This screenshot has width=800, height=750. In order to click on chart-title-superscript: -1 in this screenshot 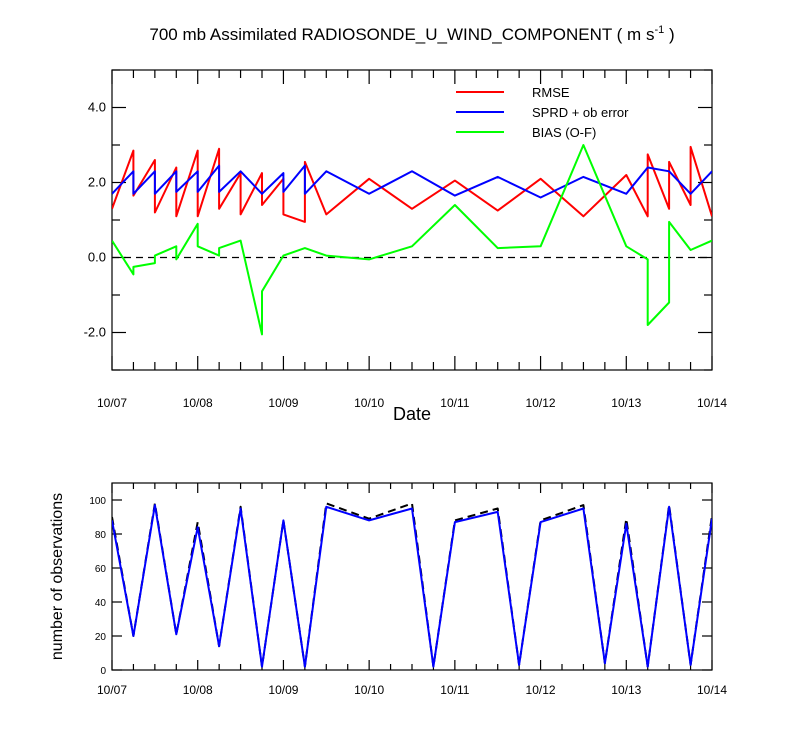, I will do `click(659, 30)`.